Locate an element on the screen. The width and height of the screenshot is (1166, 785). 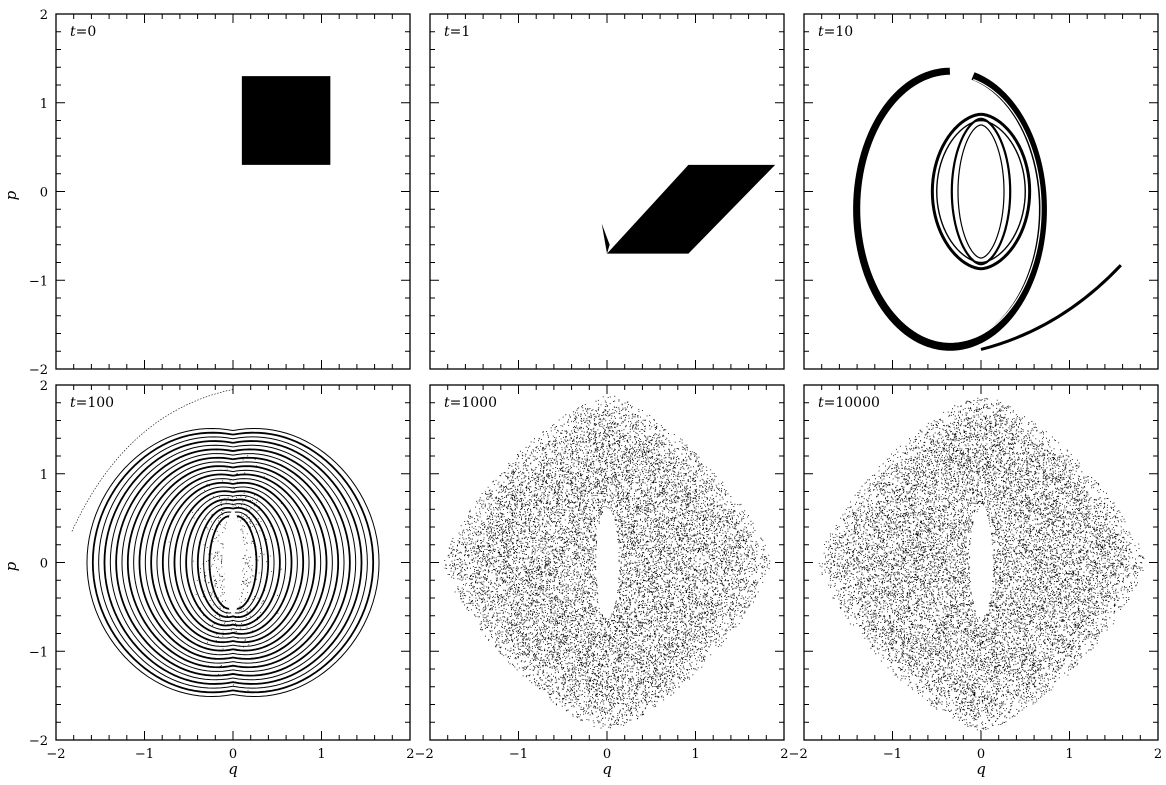
inner-filament is located at coordinates (981, 191).